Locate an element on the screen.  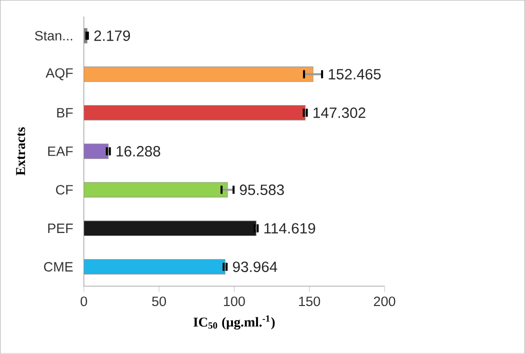
y-tick-label: CF is located at coordinates (64, 190).